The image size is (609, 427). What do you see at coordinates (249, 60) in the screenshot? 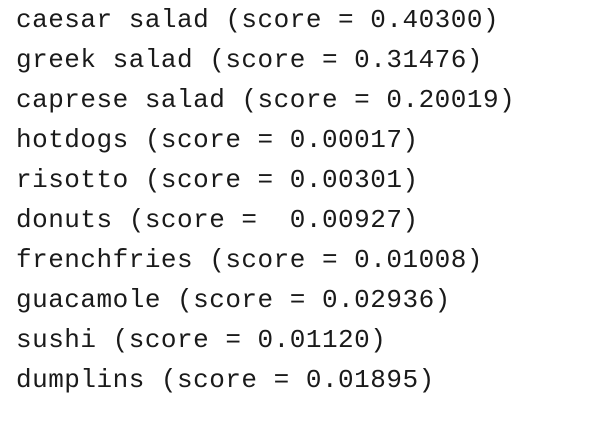
I see `list-item: greek salad (score = 0.31476)` at bounding box center [249, 60].